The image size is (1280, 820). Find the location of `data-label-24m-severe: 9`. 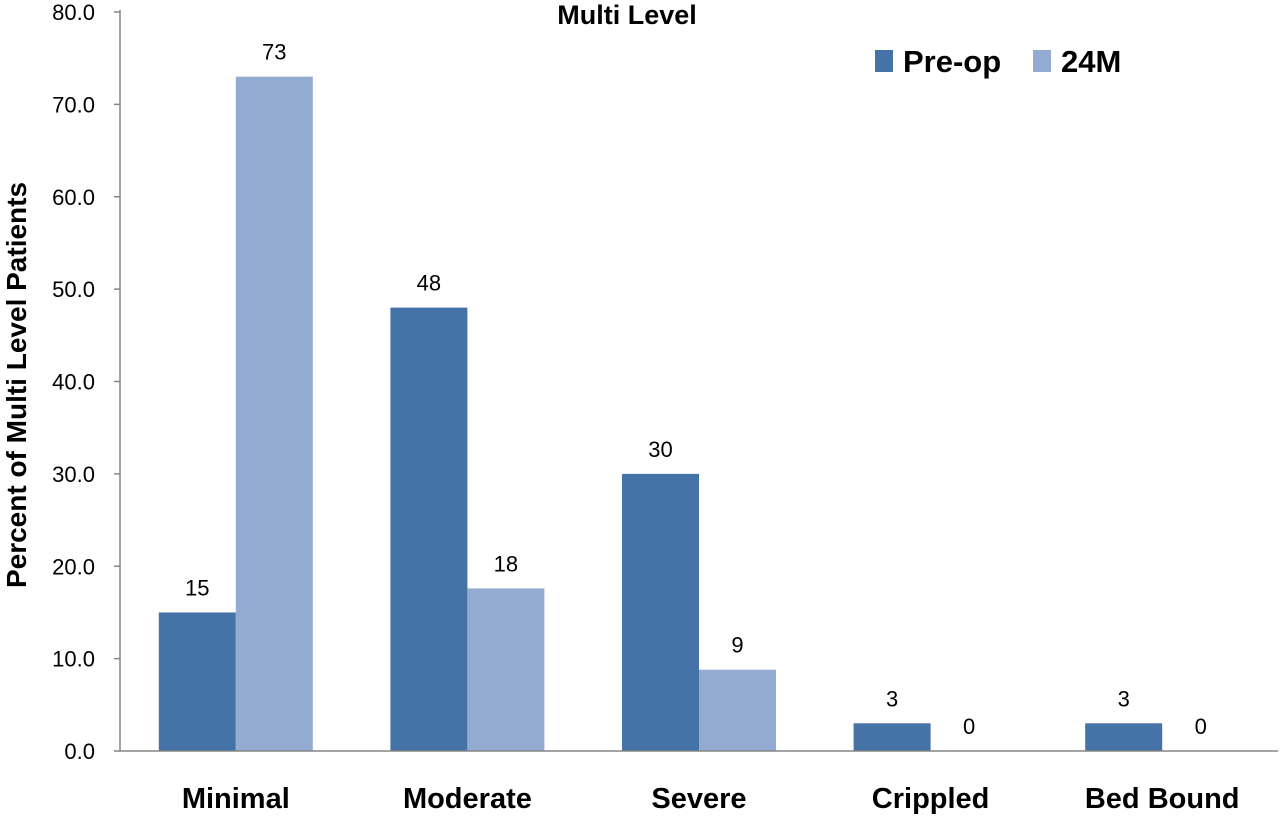

data-label-24m-severe: 9 is located at coordinates (737, 645).